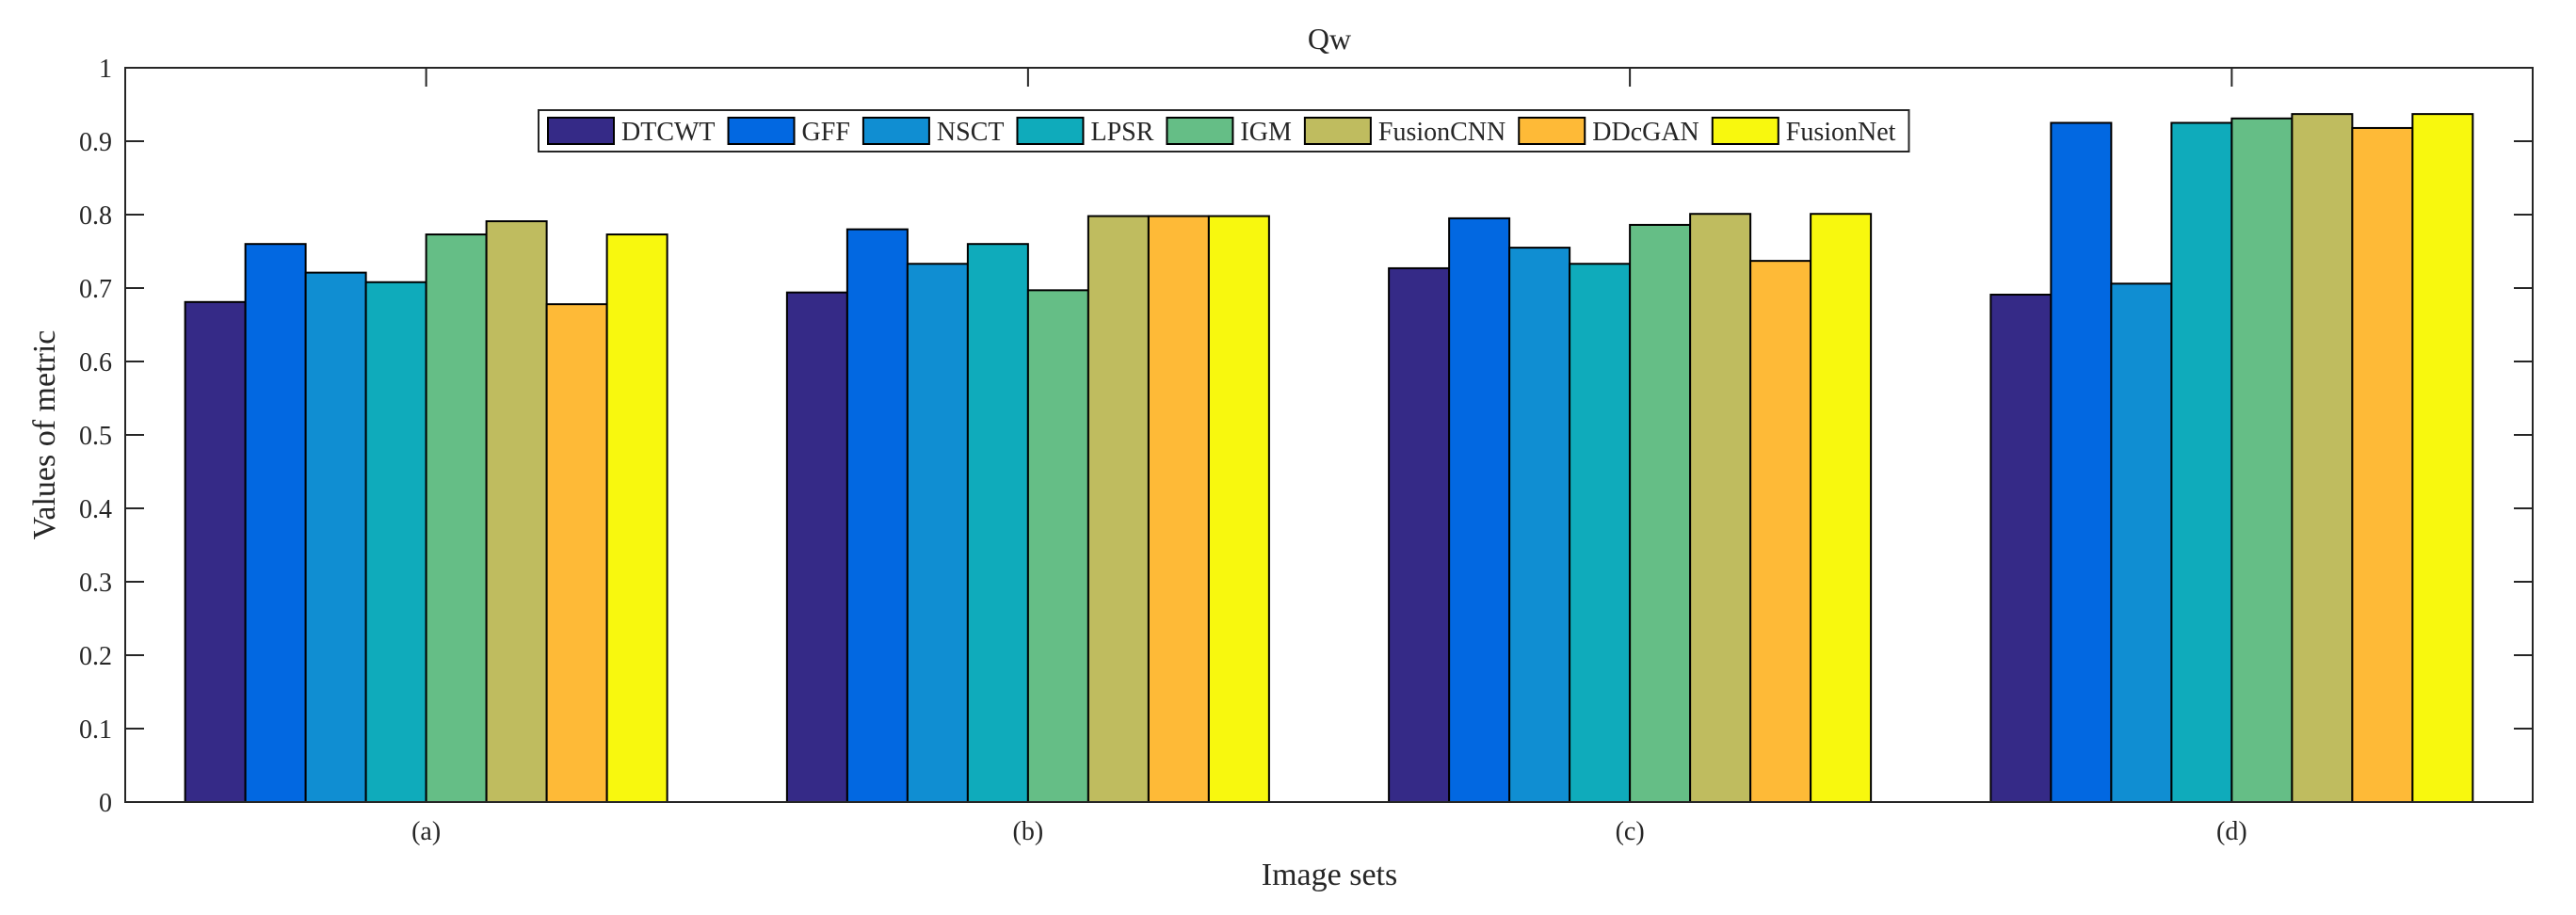  Describe the element at coordinates (95, 289) in the screenshot. I see `y-tick-label: 0.7` at that location.